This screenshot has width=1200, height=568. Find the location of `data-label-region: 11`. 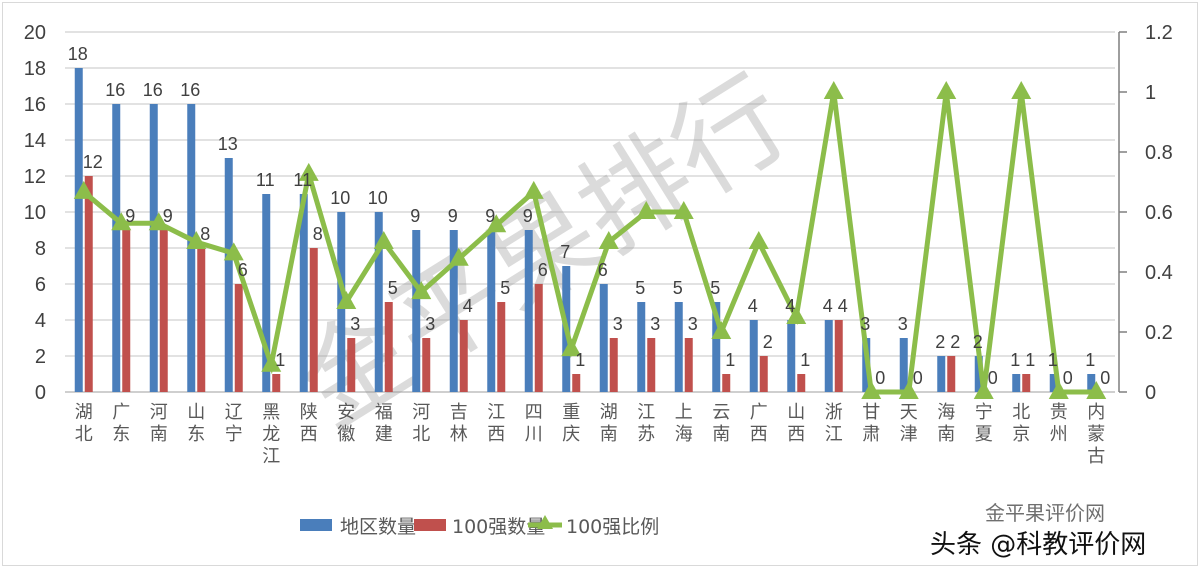

data-label-region: 11 is located at coordinates (302, 180).